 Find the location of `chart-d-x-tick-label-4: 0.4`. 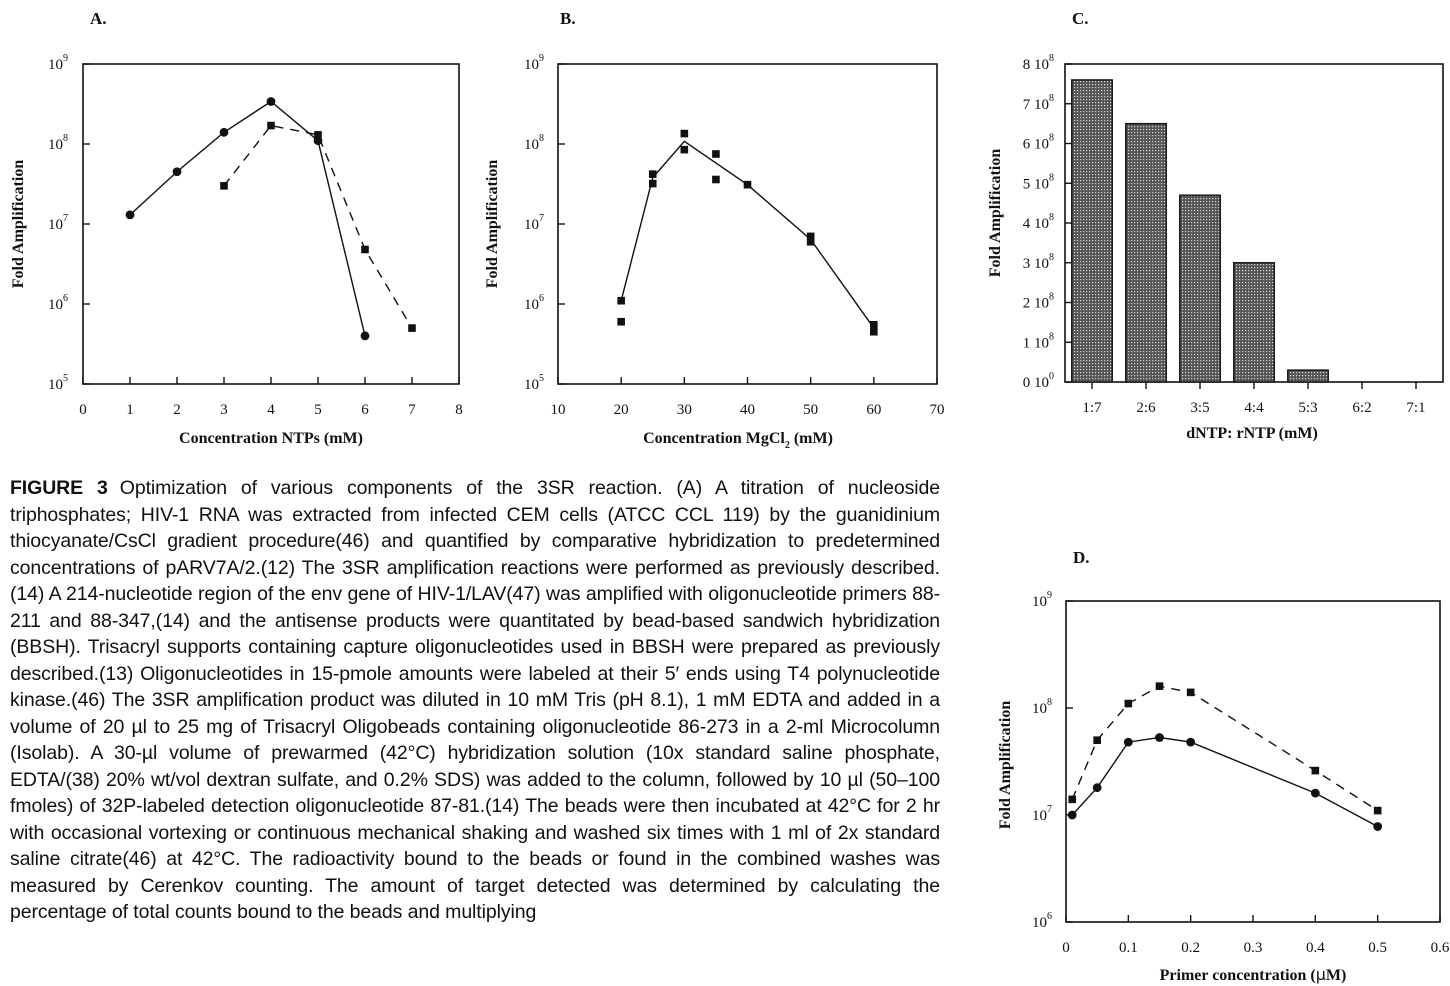

chart-d-x-tick-label-4: 0.4 is located at coordinates (1315, 948).